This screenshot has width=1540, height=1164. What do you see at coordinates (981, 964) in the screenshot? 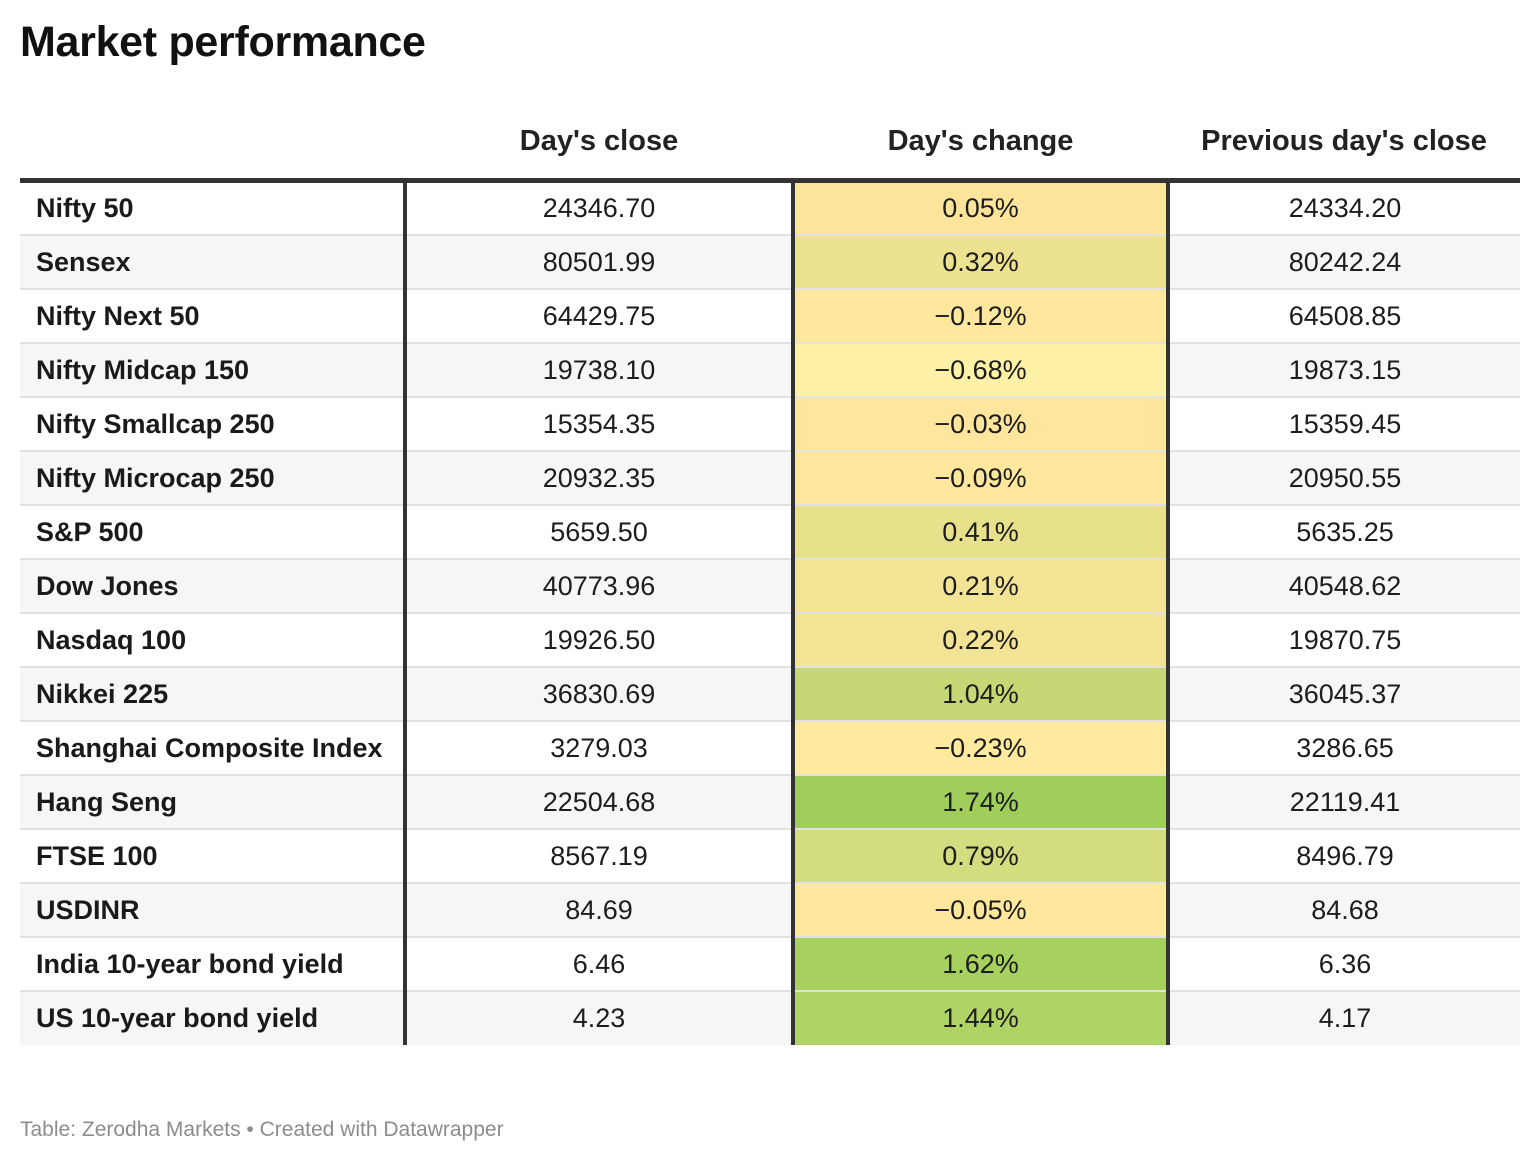
I see `days-change-cell: 1.62%` at bounding box center [981, 964].